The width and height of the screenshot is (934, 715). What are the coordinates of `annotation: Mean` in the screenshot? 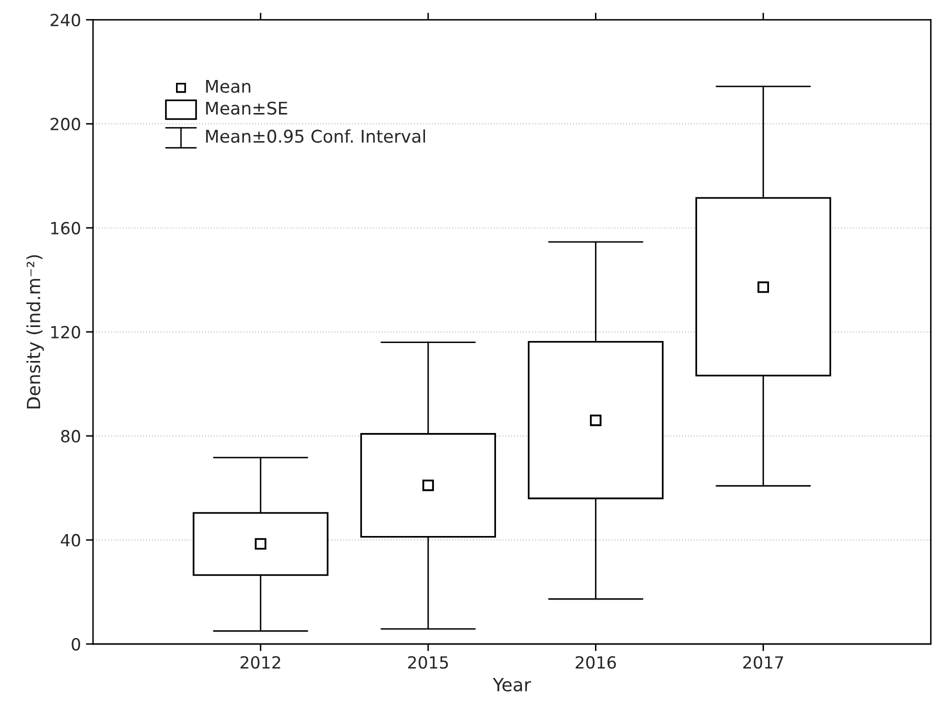 It's located at (228, 86).